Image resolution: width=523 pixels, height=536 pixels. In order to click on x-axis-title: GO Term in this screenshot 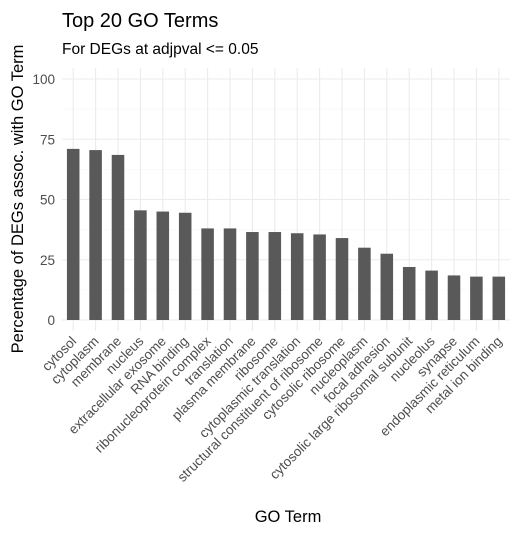, I will do `click(288, 517)`.